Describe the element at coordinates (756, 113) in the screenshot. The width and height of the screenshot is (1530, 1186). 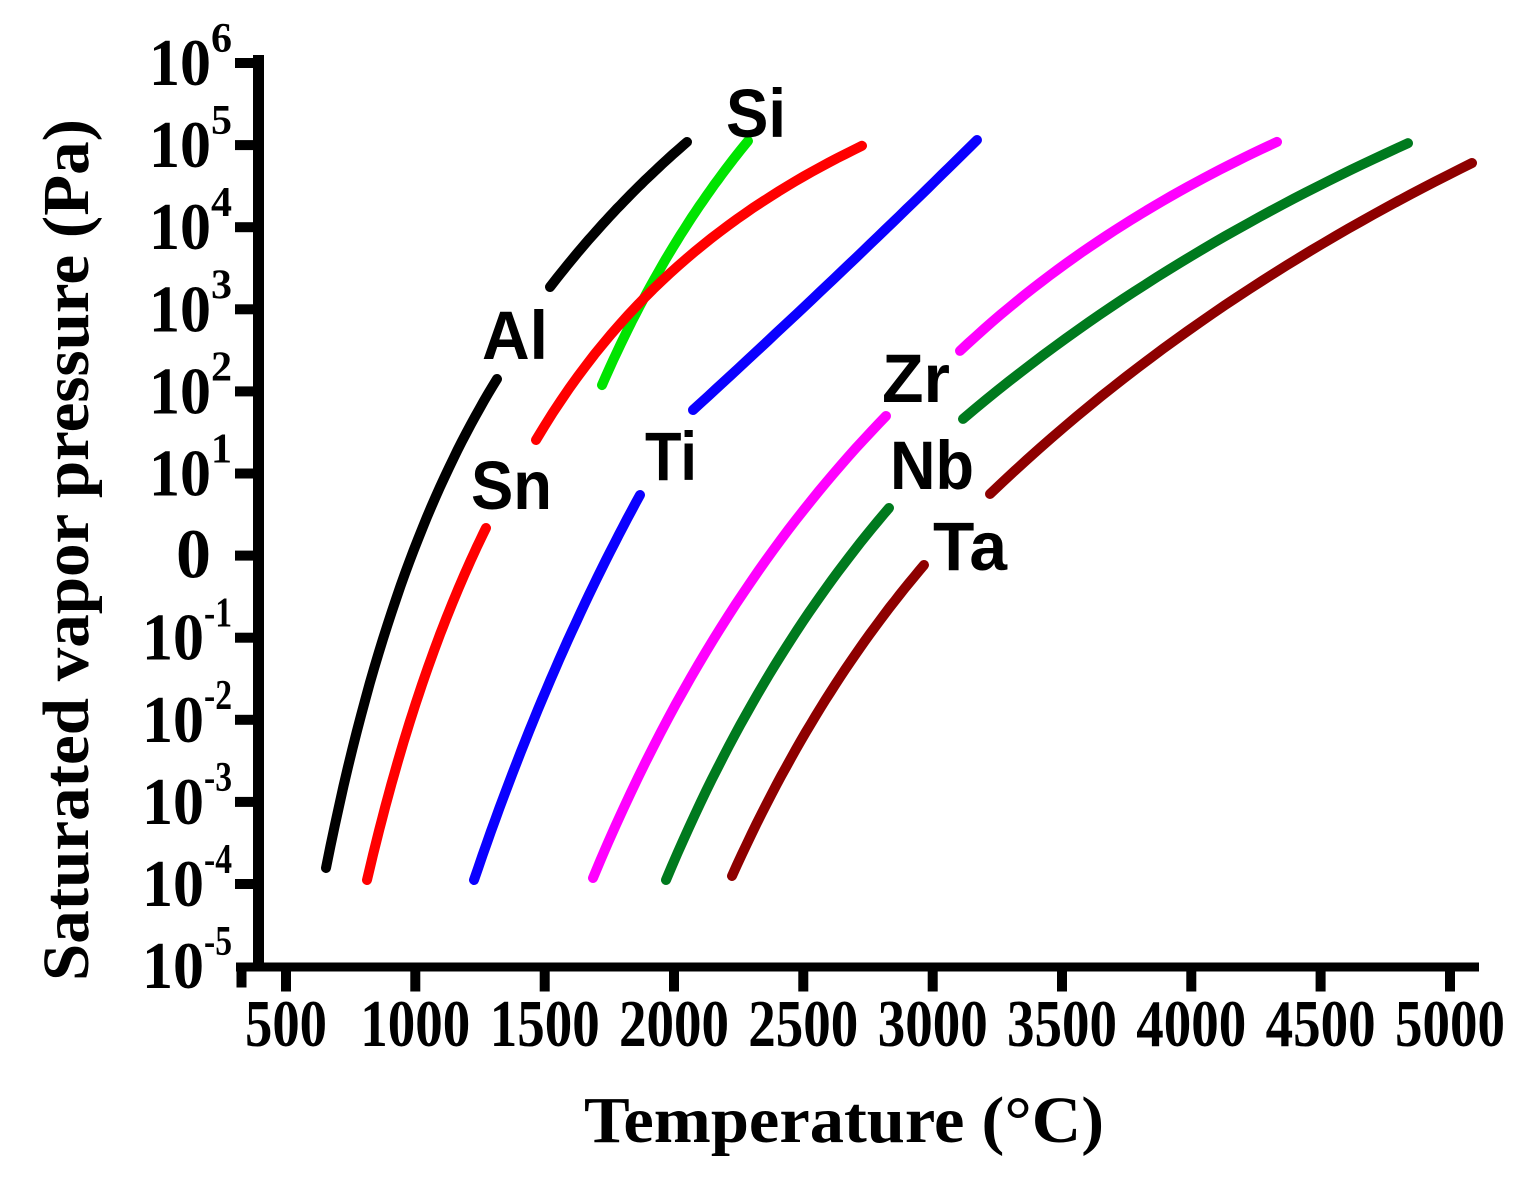
I see `svg-text: Si` at that location.